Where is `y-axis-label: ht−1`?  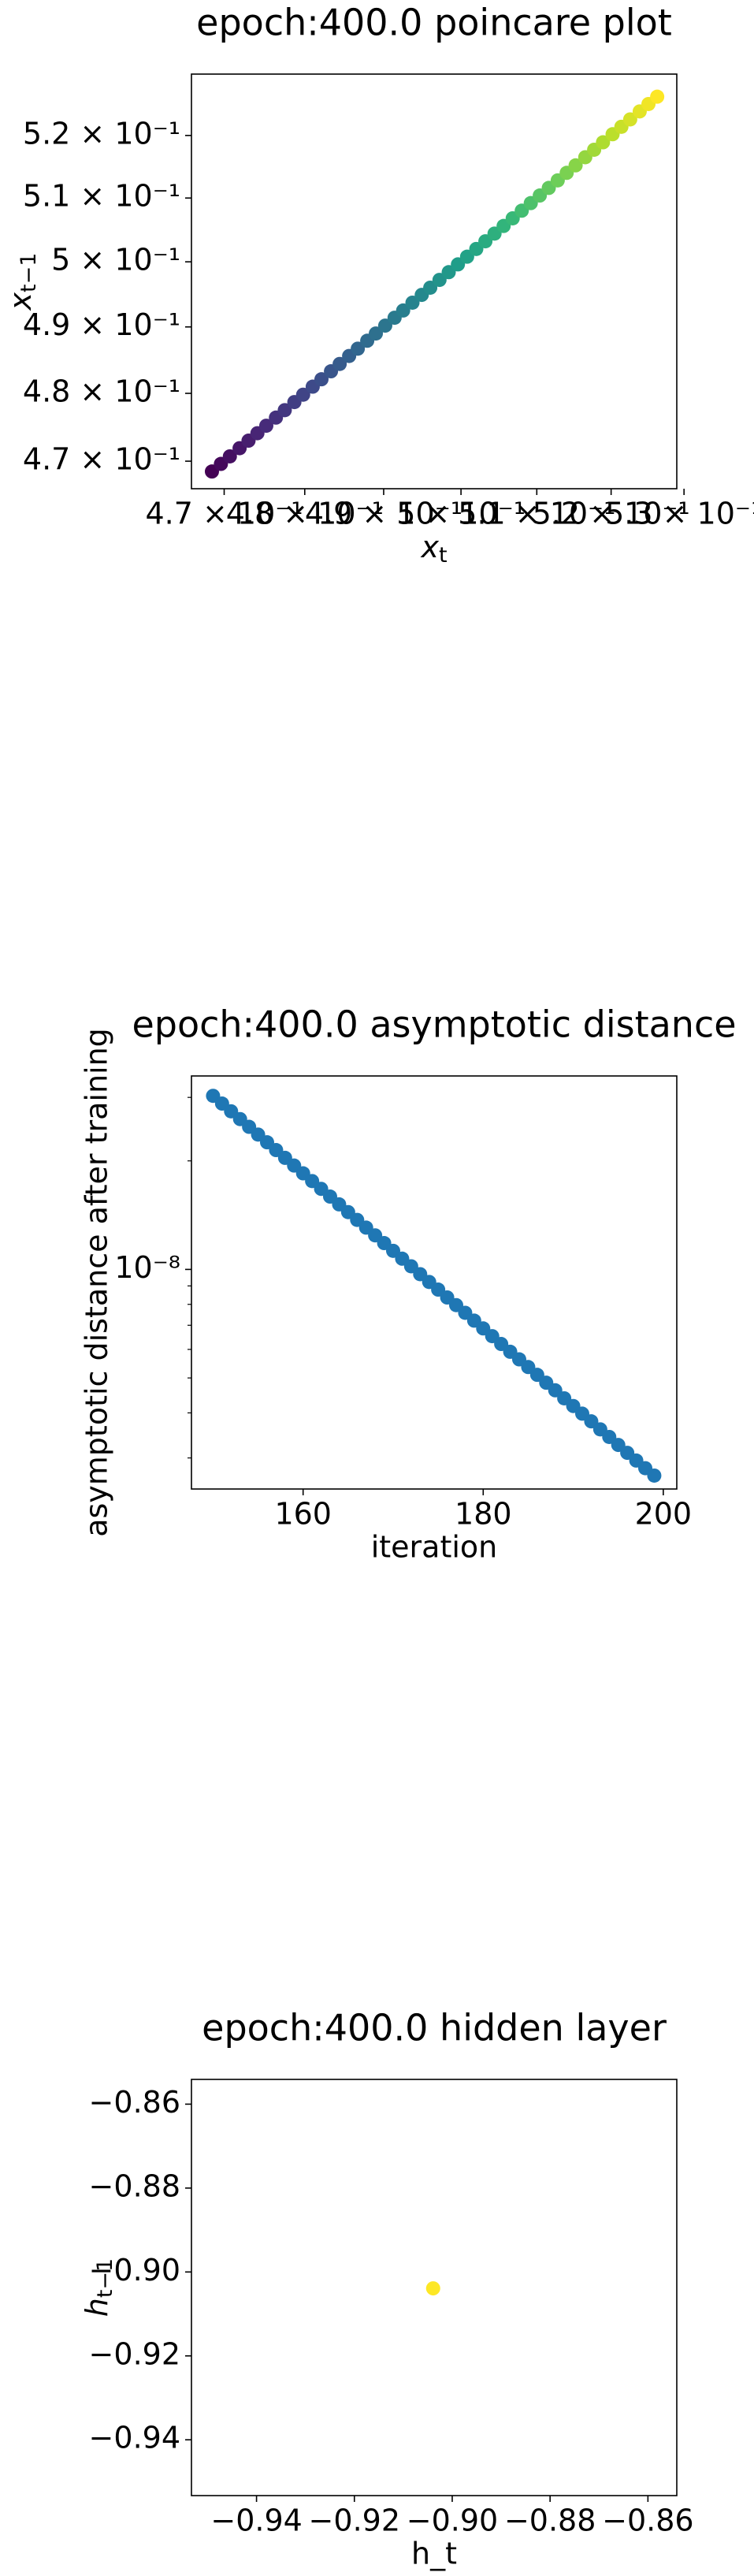
y-axis-label: ht−1 is located at coordinates (98, 2287).